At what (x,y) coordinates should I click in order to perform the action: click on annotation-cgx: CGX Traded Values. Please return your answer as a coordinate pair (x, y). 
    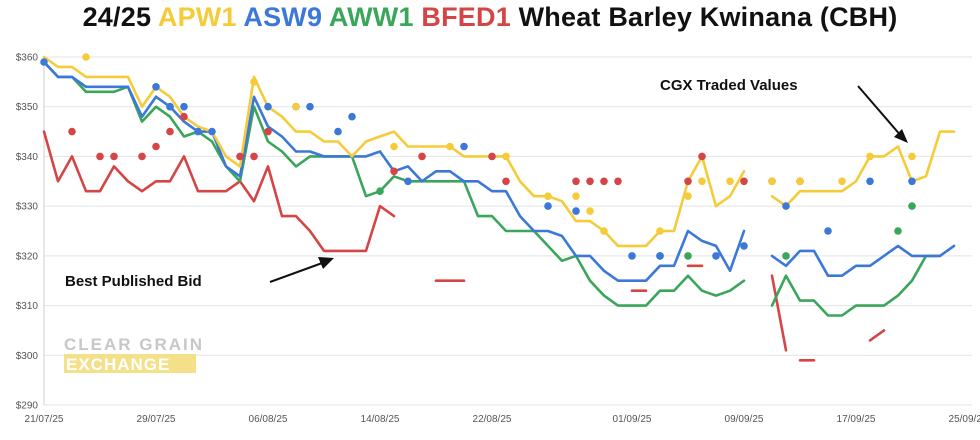
    Looking at the image, I should click on (784, 110).